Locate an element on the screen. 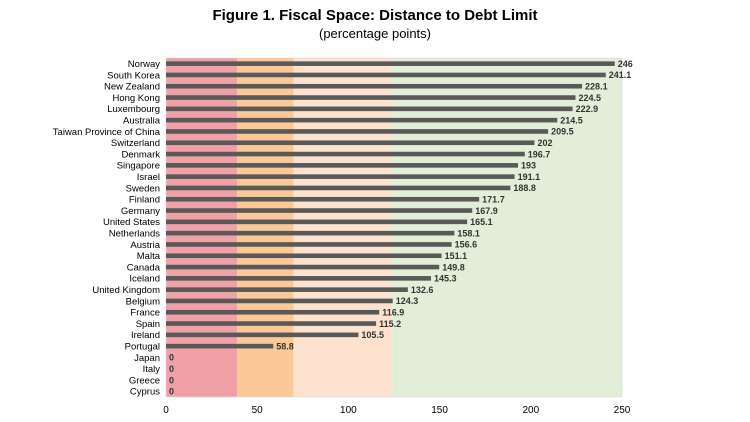 Image resolution: width=750 pixels, height=422 pixels. x-tick-label: 100 is located at coordinates (348, 410).